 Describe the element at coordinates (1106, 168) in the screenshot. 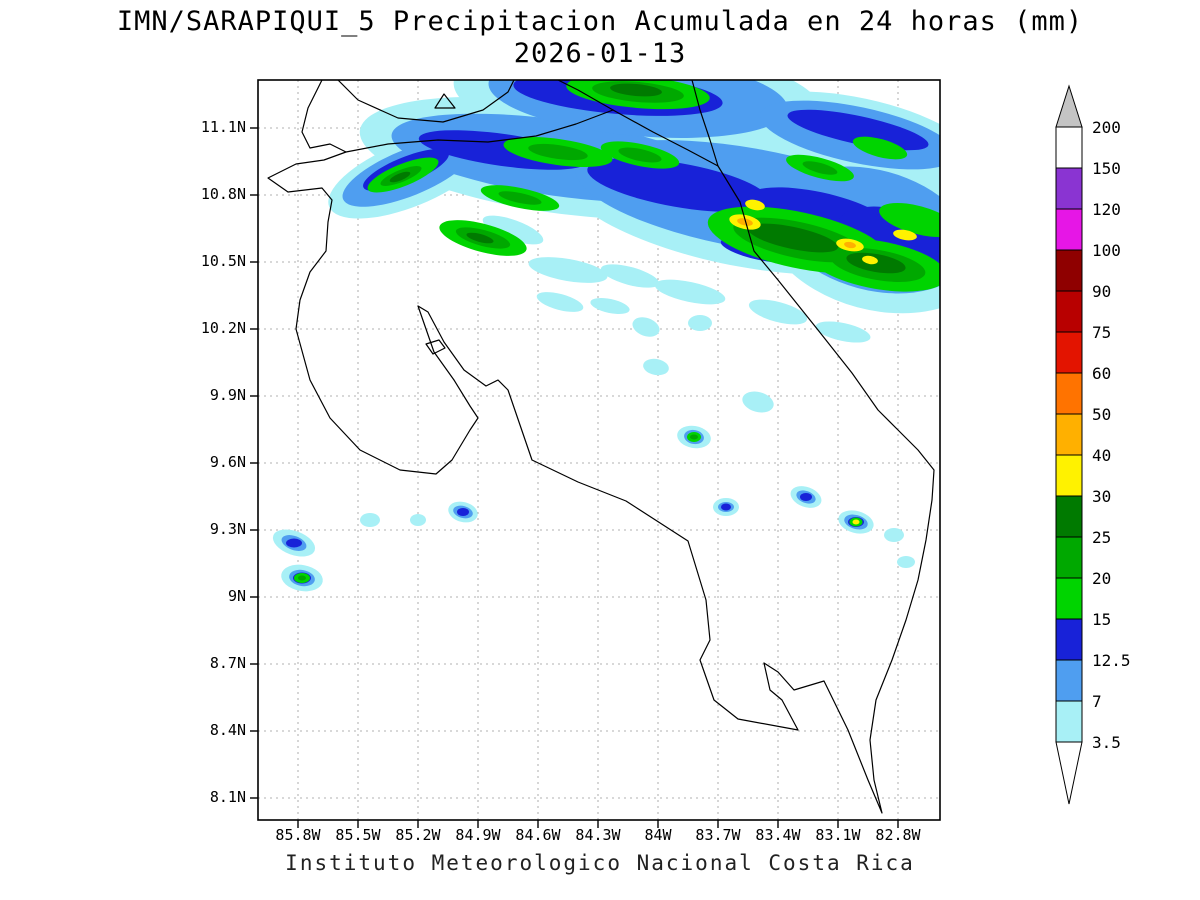

I see `colorbar-label: 150` at that location.